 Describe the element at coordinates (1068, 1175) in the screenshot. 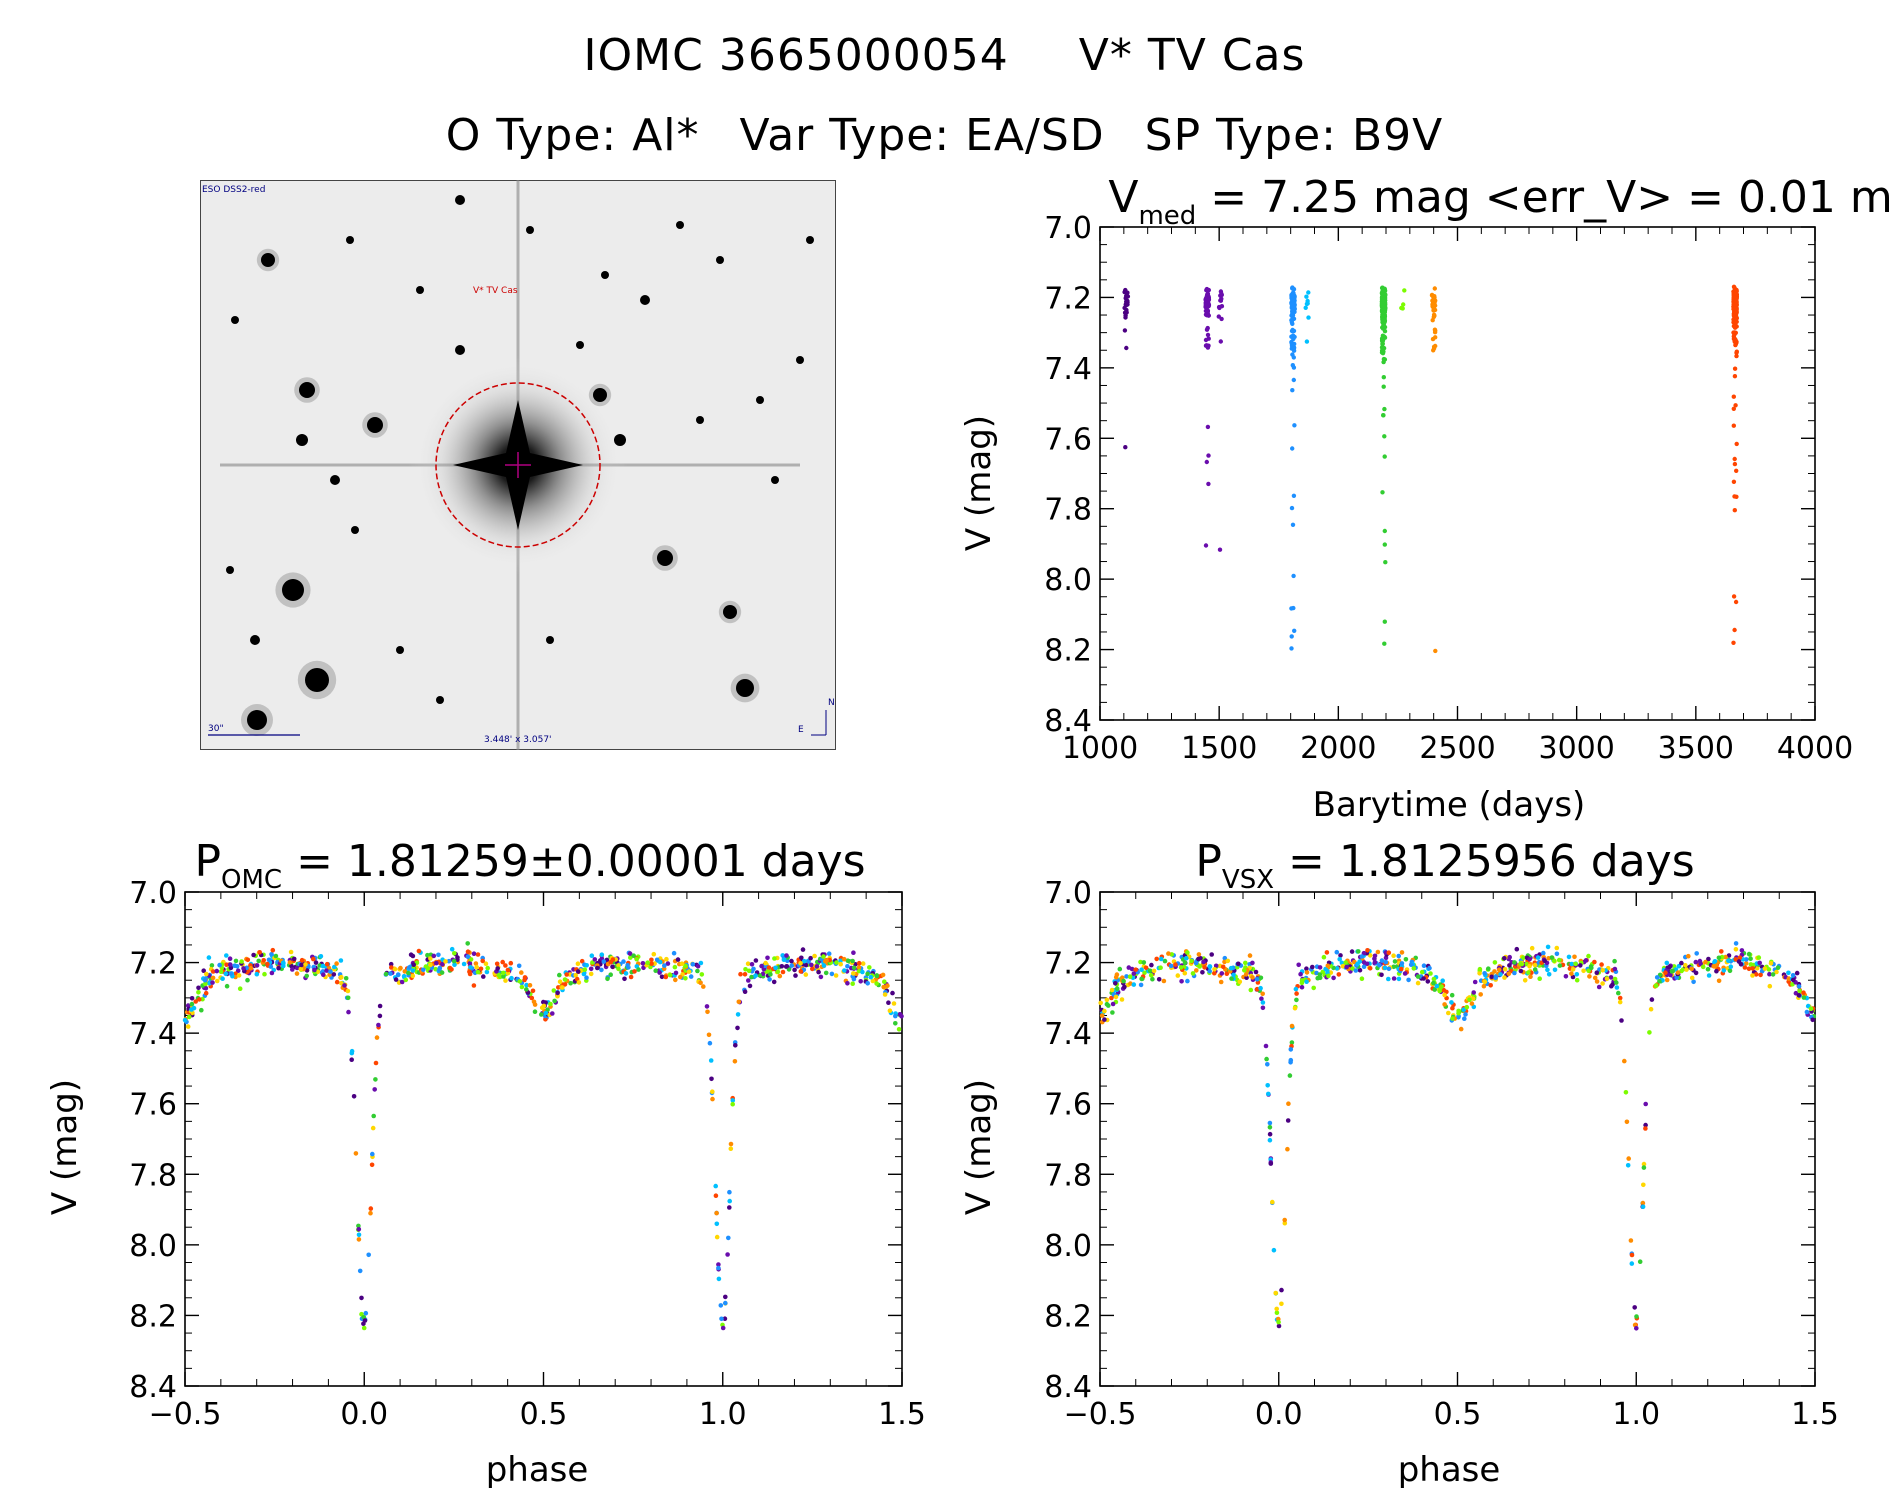

I see `phase-vsx-ytick-label: 7.8` at that location.